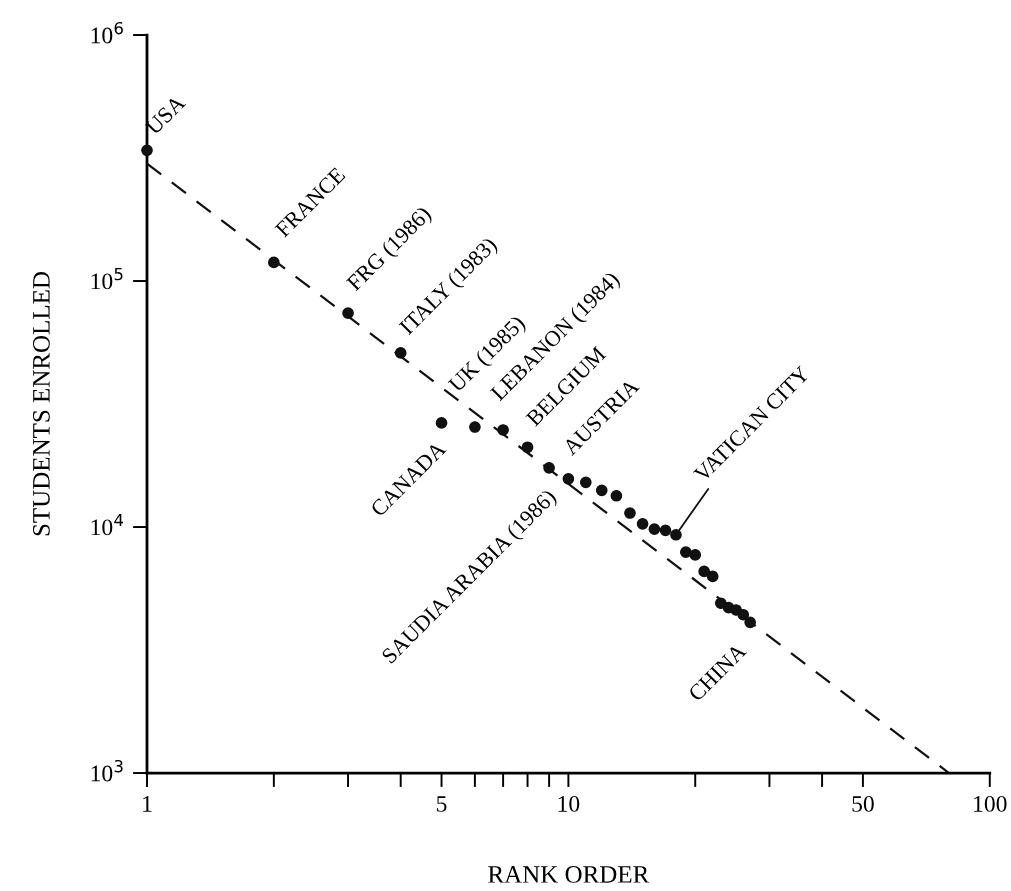 The width and height of the screenshot is (1011, 891). I want to click on y-tick-label: 10$^{6}$, so click(107, 32).